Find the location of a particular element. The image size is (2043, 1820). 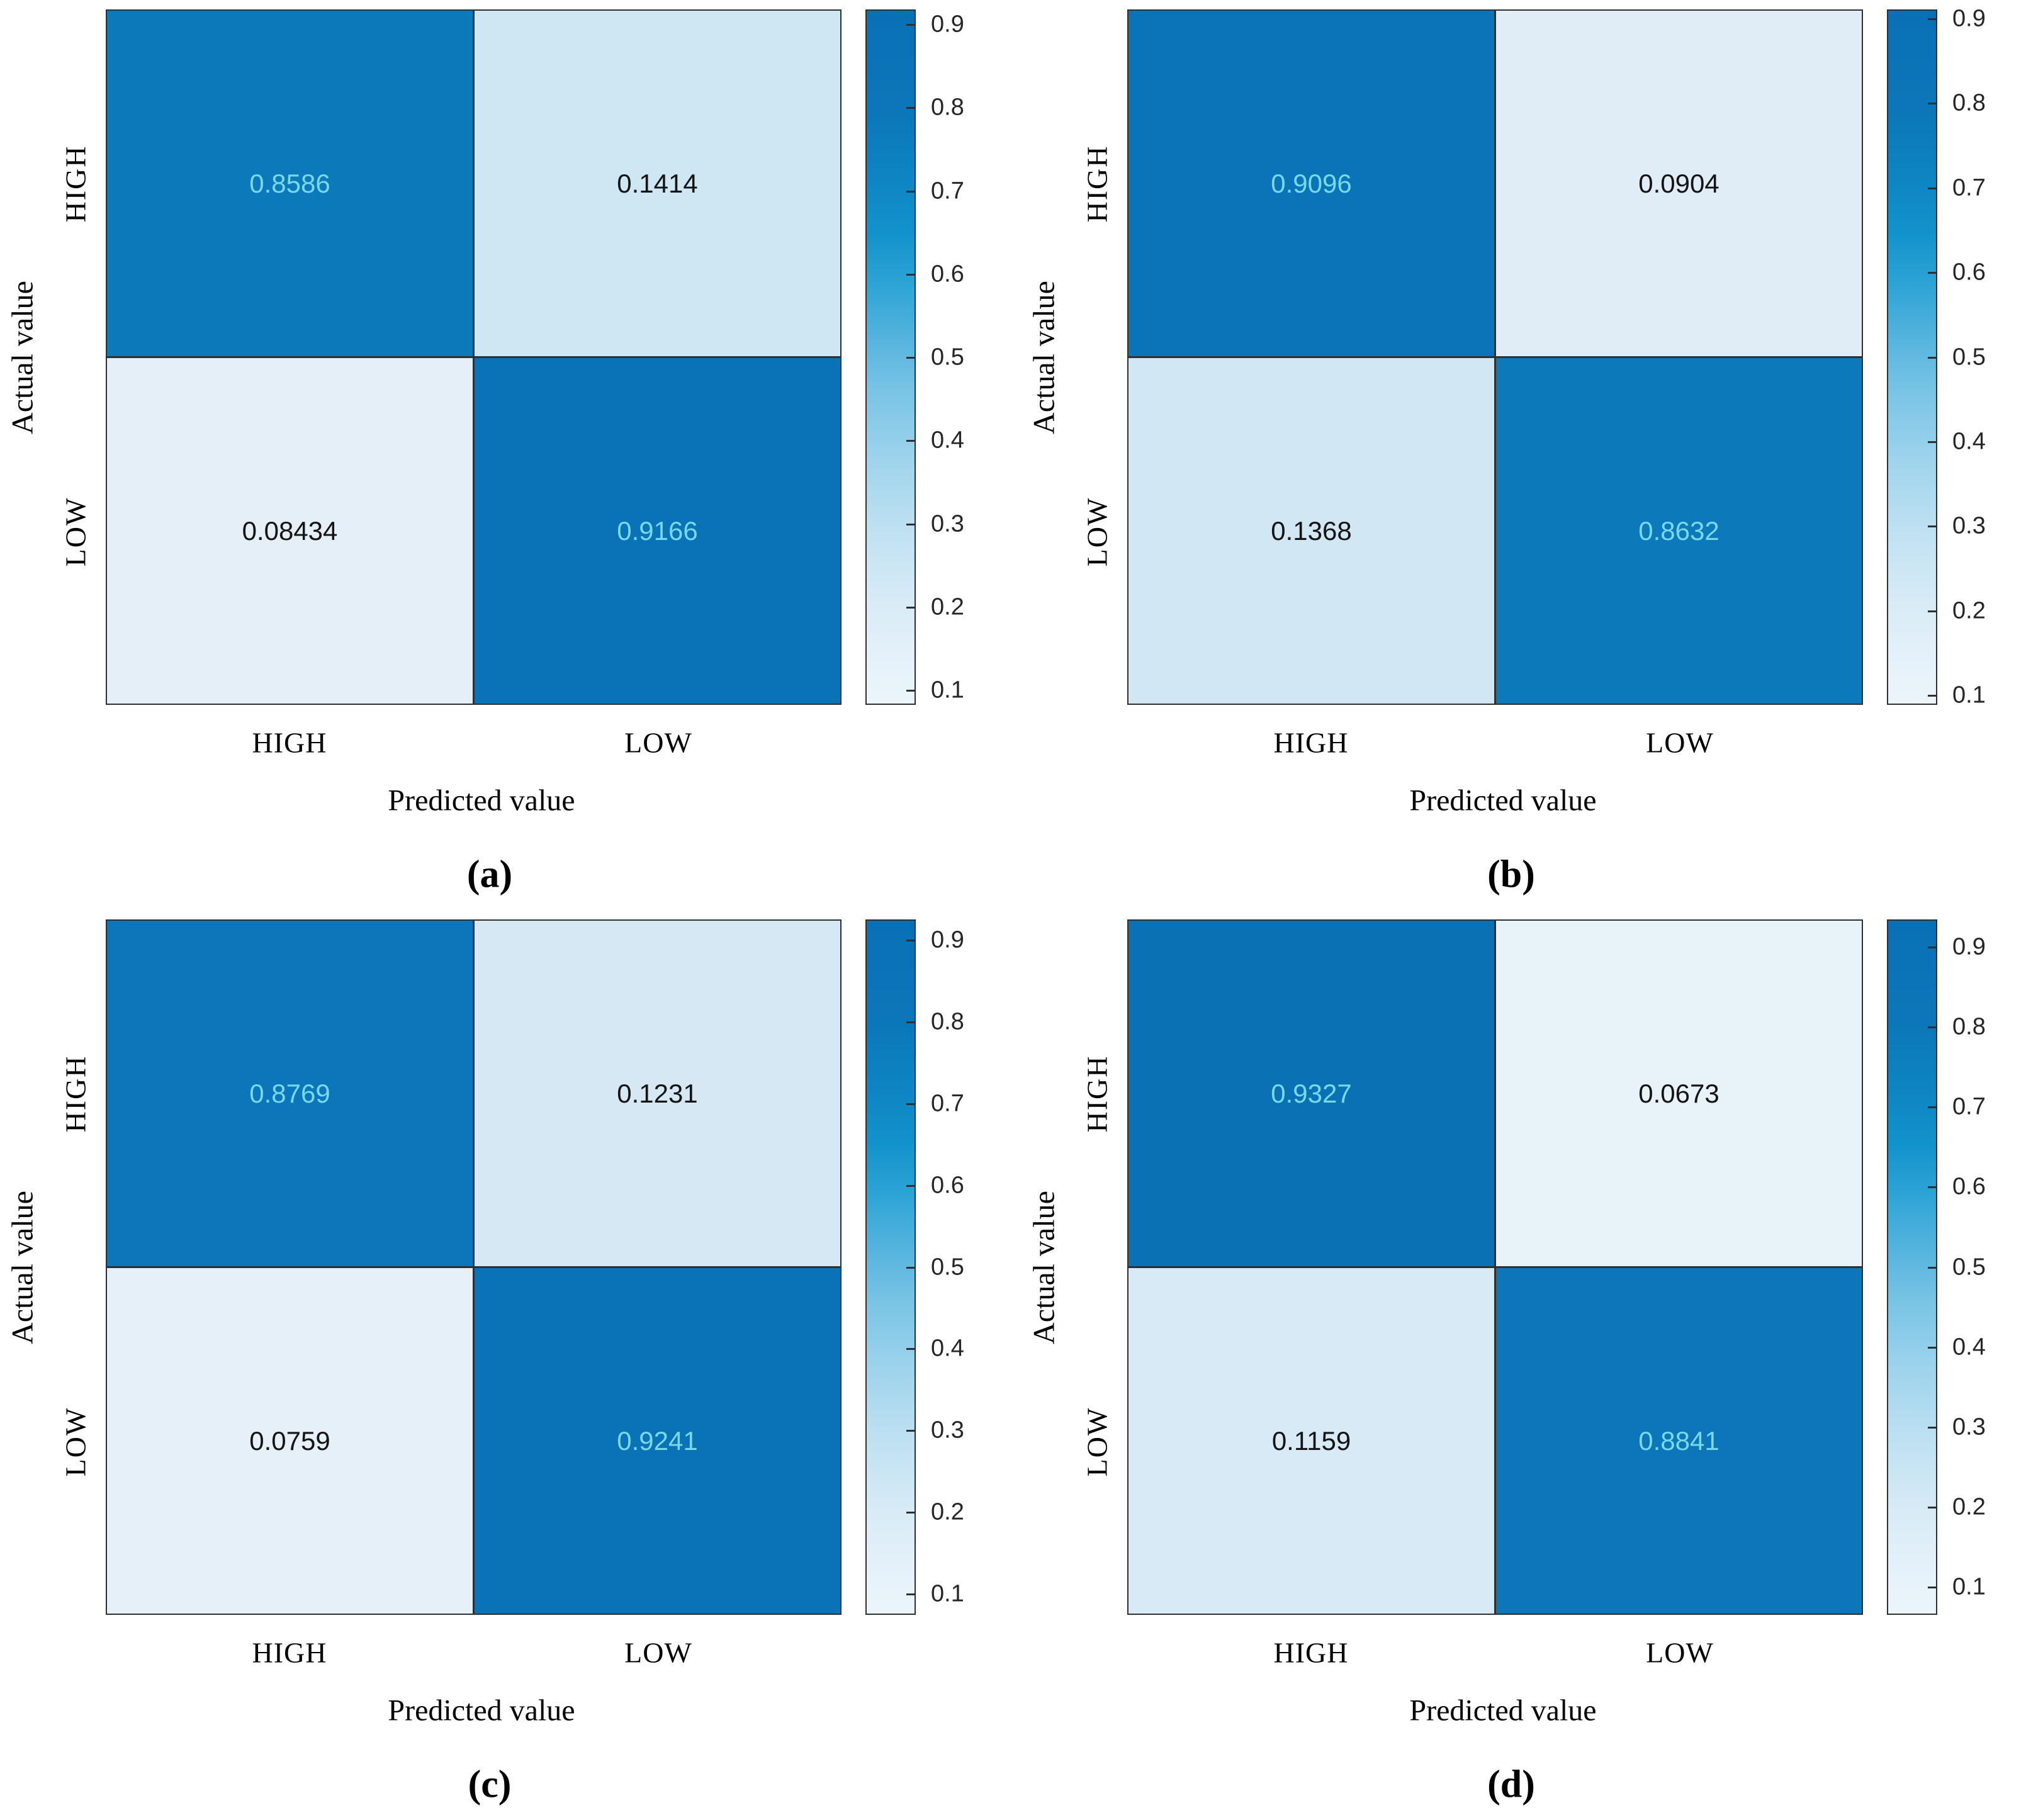

cell-high-high: 0.8586 is located at coordinates (290, 183).